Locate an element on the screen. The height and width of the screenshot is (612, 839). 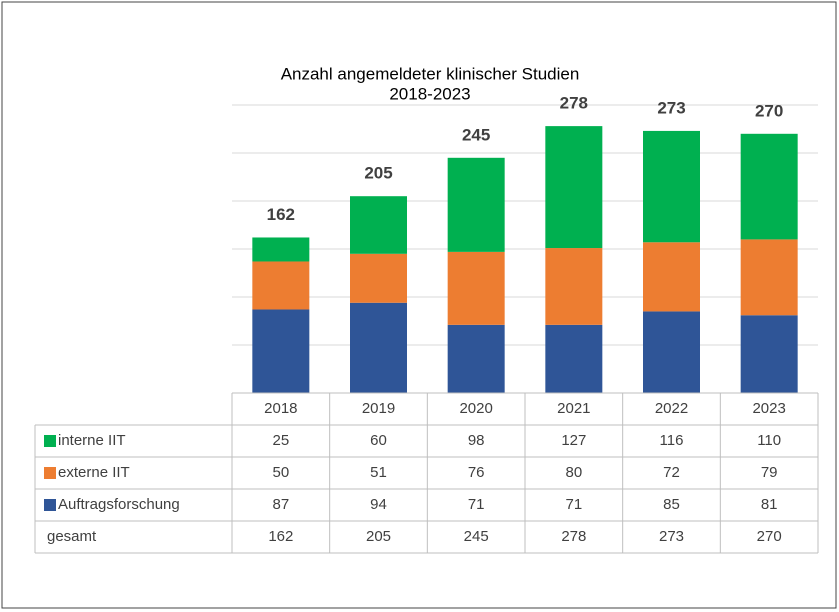
table-cell: 245 is located at coordinates (476, 536).